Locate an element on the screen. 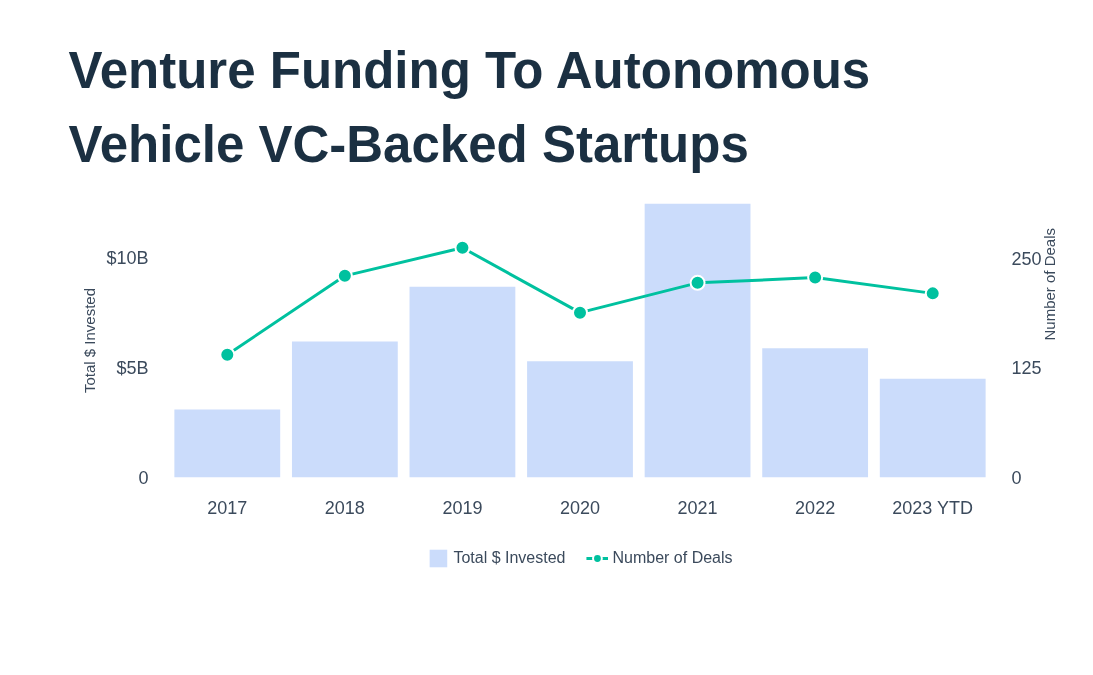 Image resolution: width=1093 pixels, height=675 pixels. chart-title: Venture Funding To Autonomous Vehicle VC-Backed Startups is located at coordinates (469, 108).